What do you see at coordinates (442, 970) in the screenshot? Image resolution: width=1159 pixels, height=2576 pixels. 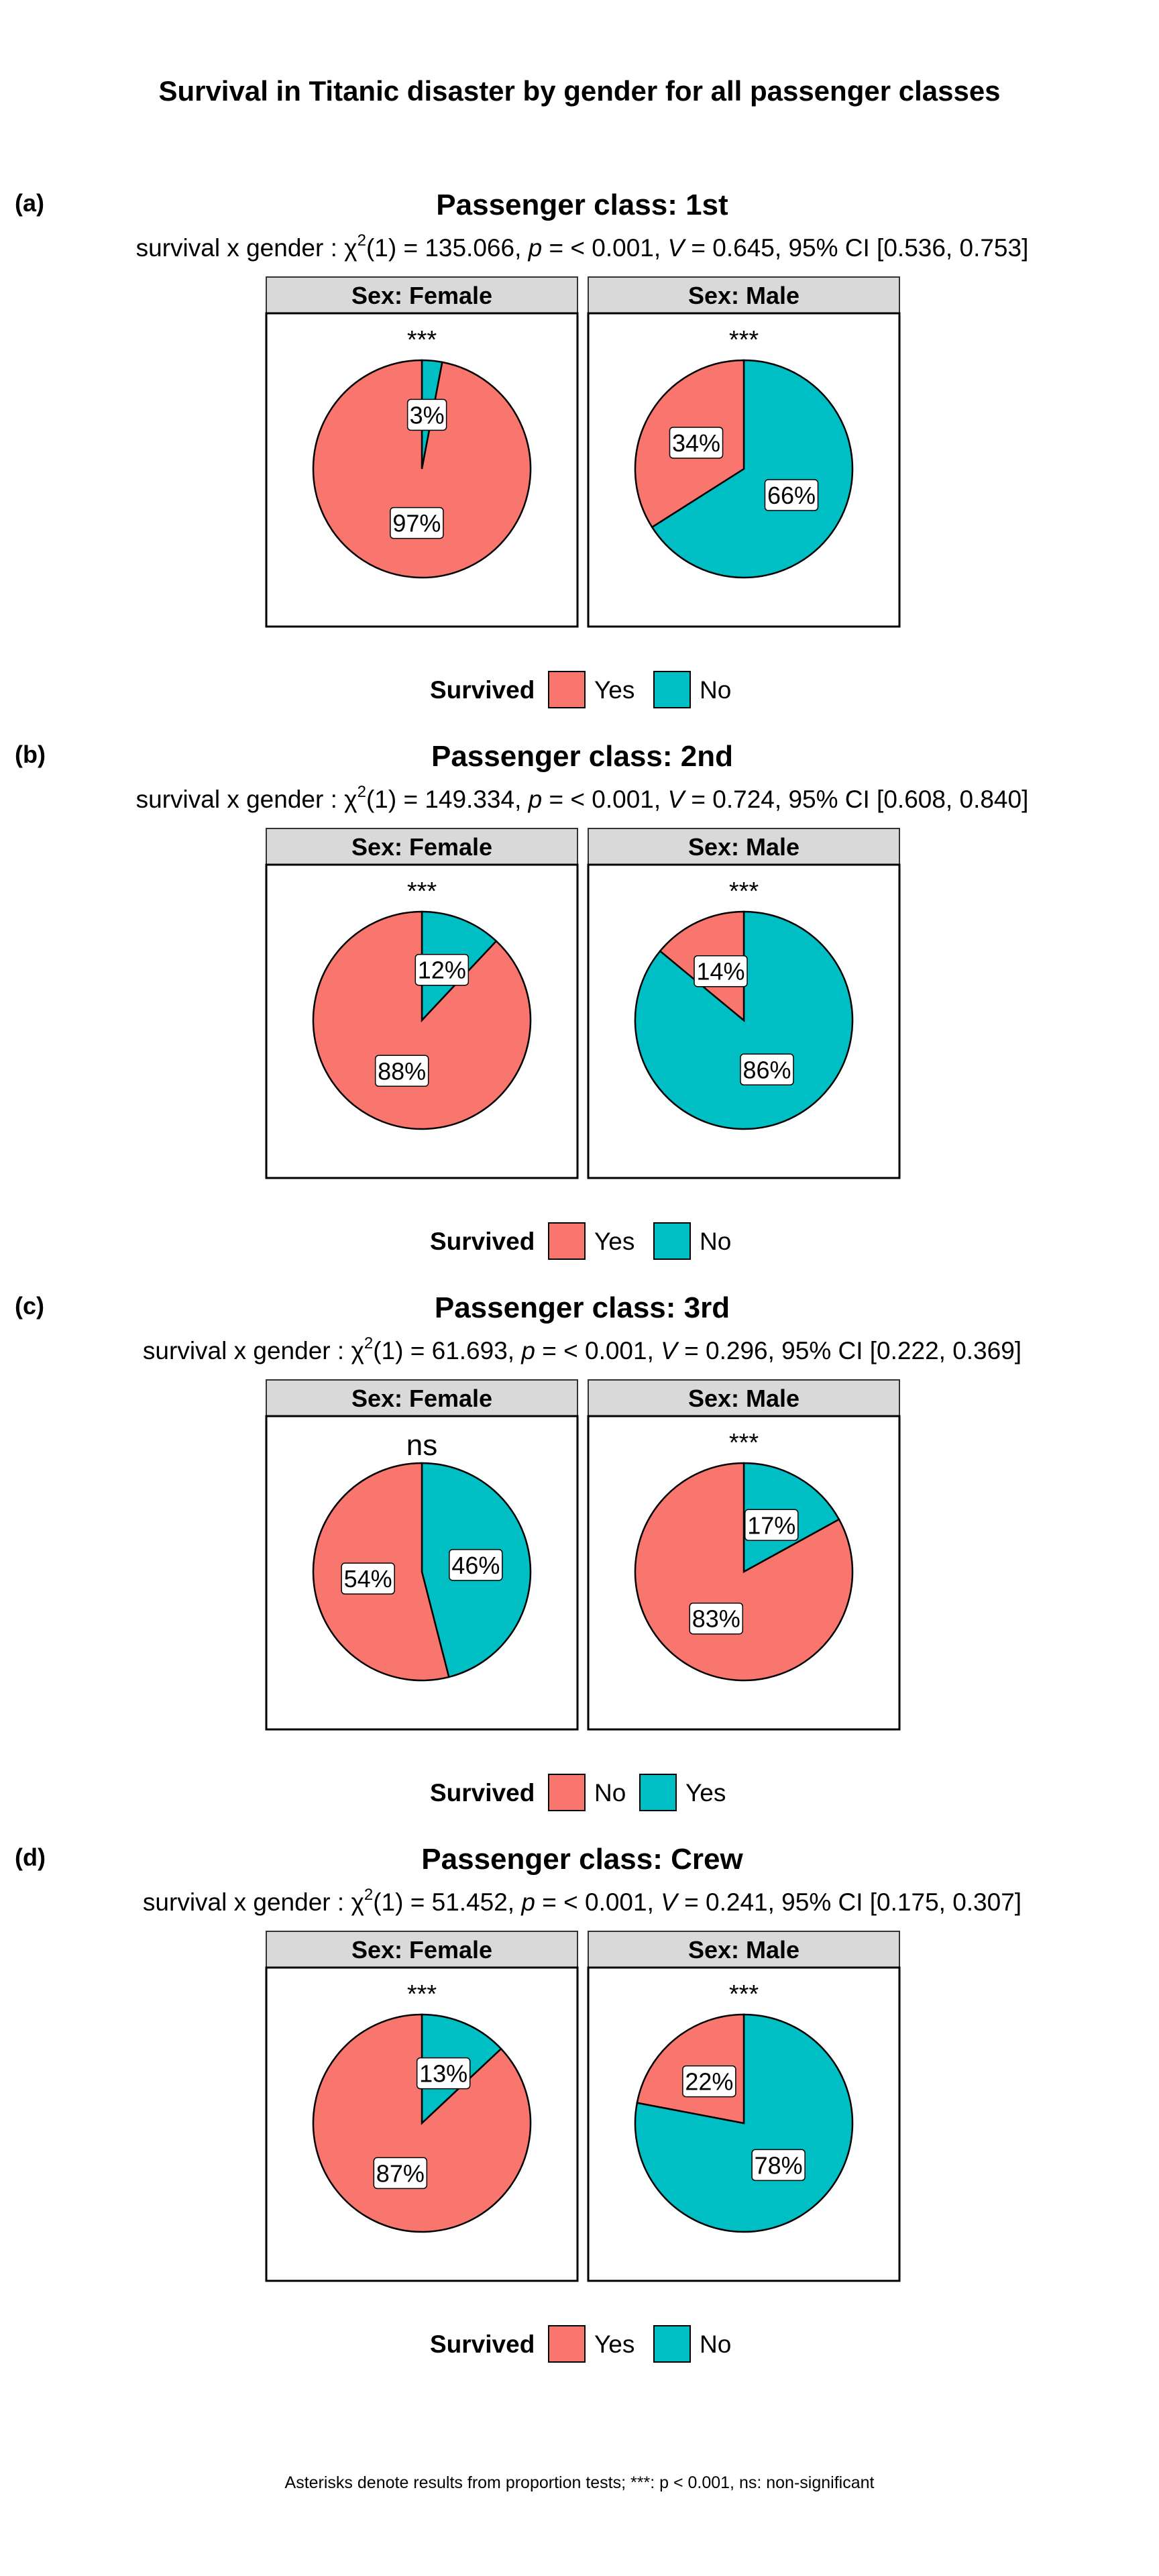 I see `slice-label: 12%` at bounding box center [442, 970].